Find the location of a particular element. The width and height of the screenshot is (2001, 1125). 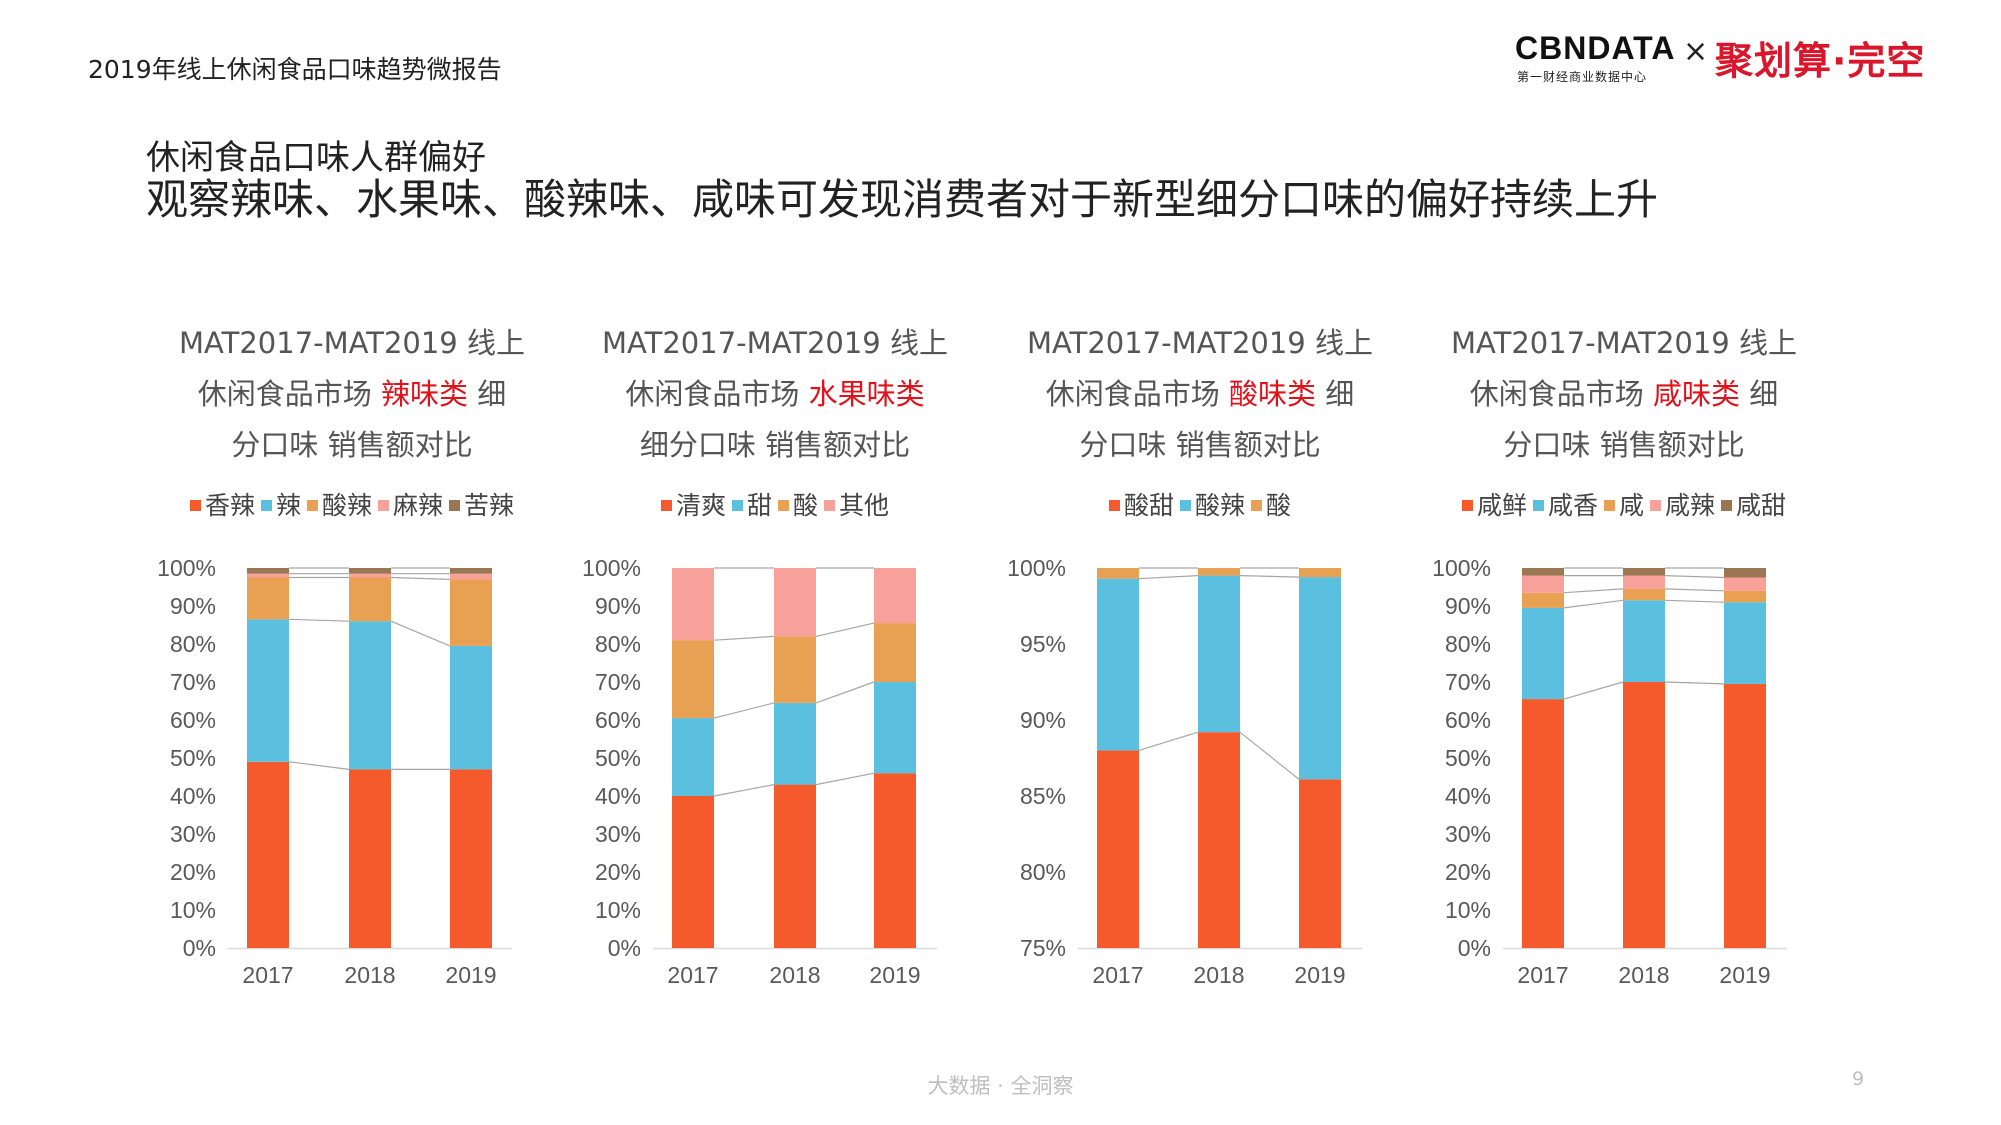

headline: 观察辣味、水果味、酸辣味、咸味可发现消费者对于新型细分口味的偏好持续上升 is located at coordinates (902, 199).